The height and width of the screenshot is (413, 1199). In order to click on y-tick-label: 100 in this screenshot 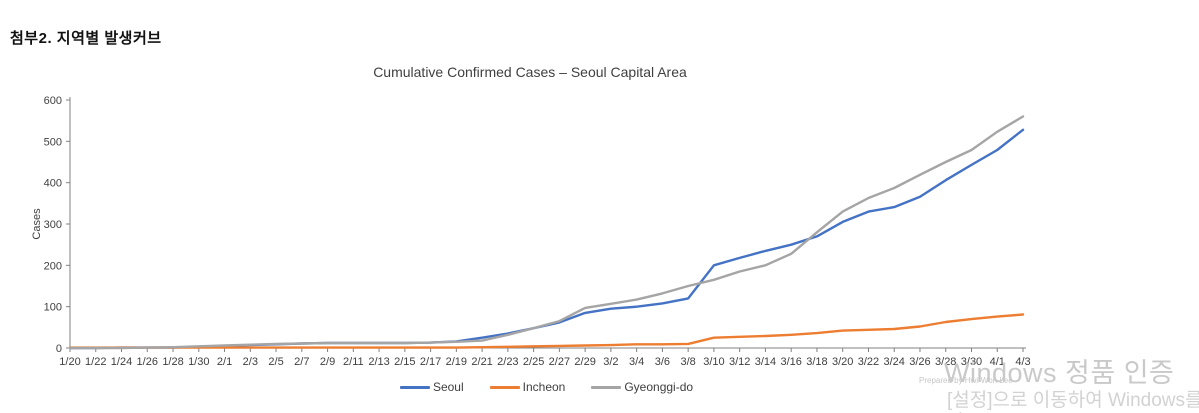, I will do `click(53, 308)`.